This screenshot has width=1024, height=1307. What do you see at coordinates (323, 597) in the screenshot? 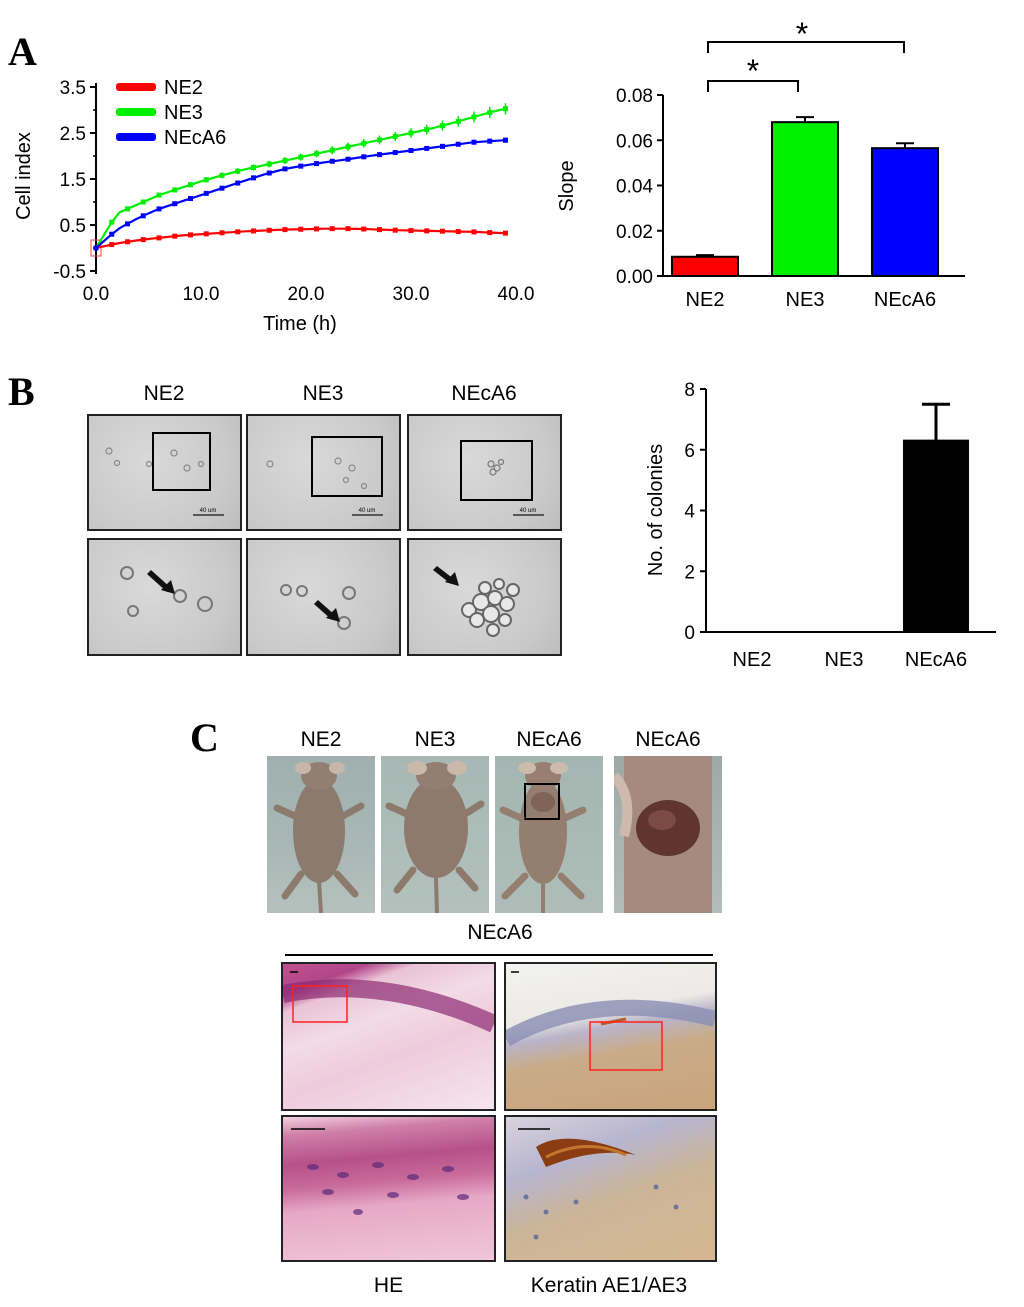
I see `micrograph-ne3-zoom` at bounding box center [323, 597].